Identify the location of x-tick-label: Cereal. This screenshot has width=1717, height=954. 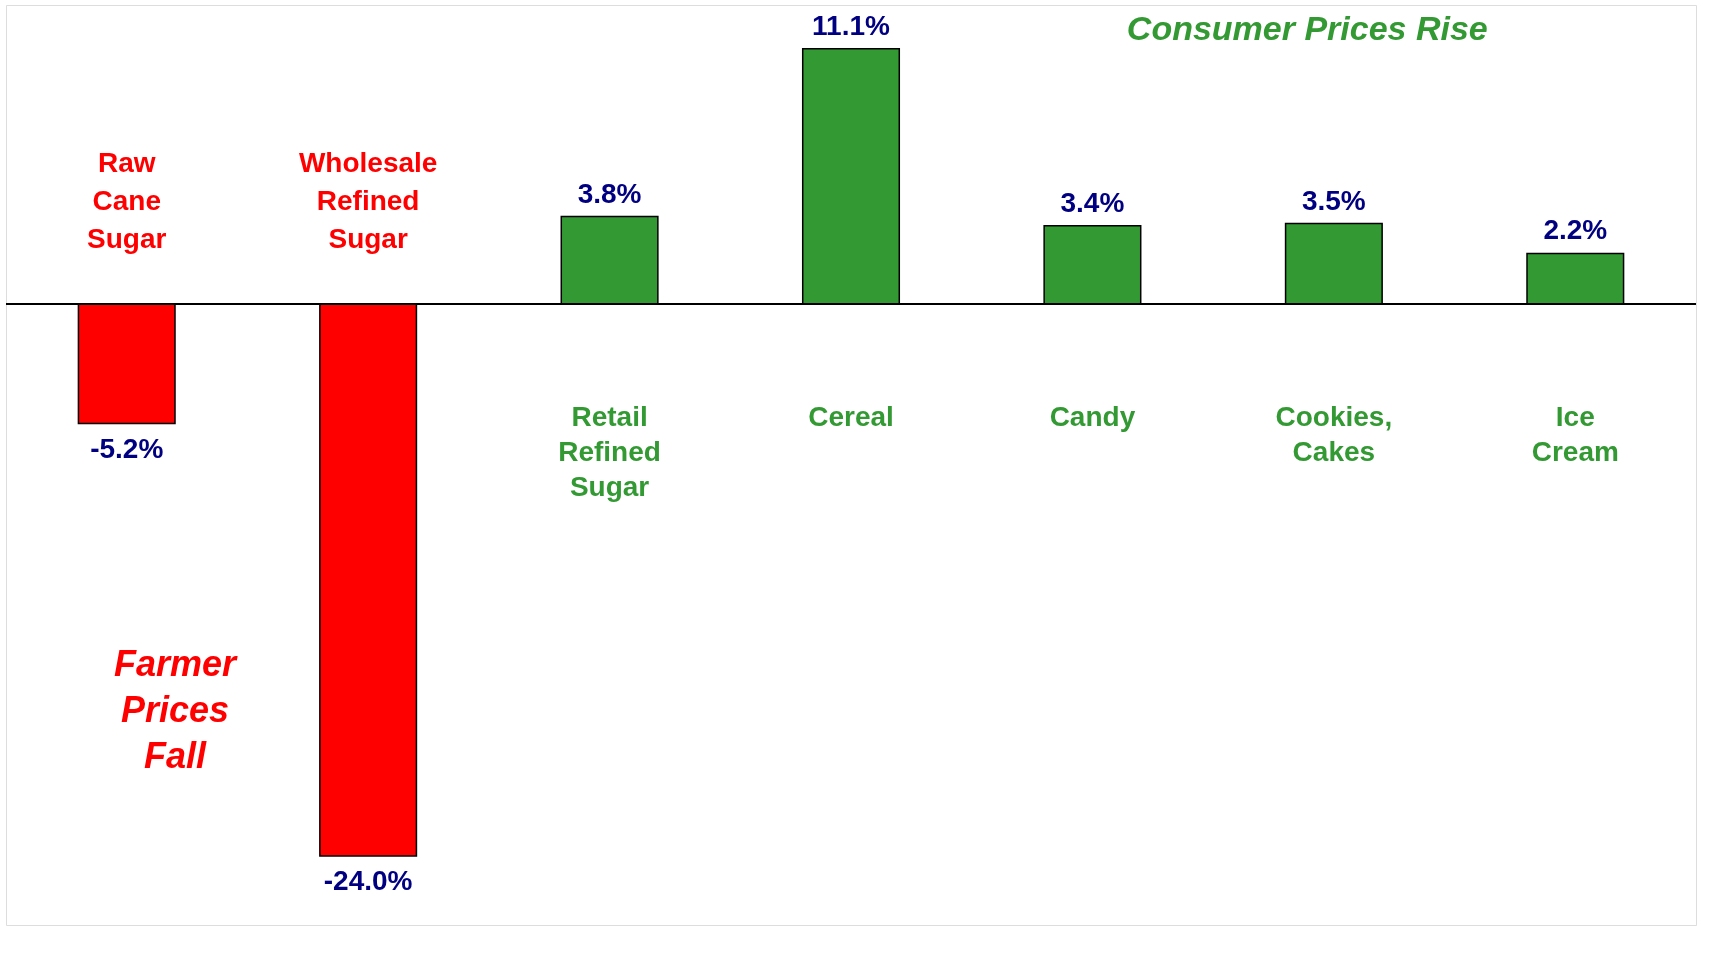
(851, 416).